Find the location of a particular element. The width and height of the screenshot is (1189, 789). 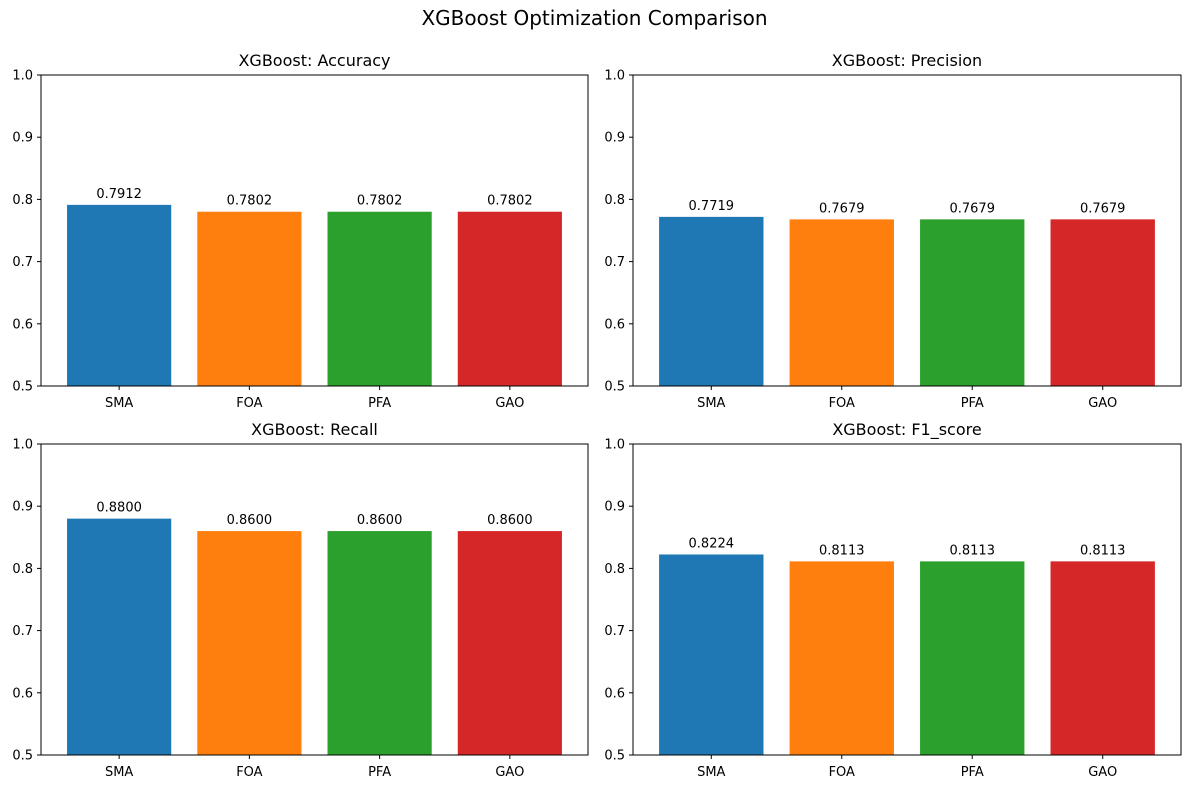

bar-value-label: 0.8800 is located at coordinates (119, 508).